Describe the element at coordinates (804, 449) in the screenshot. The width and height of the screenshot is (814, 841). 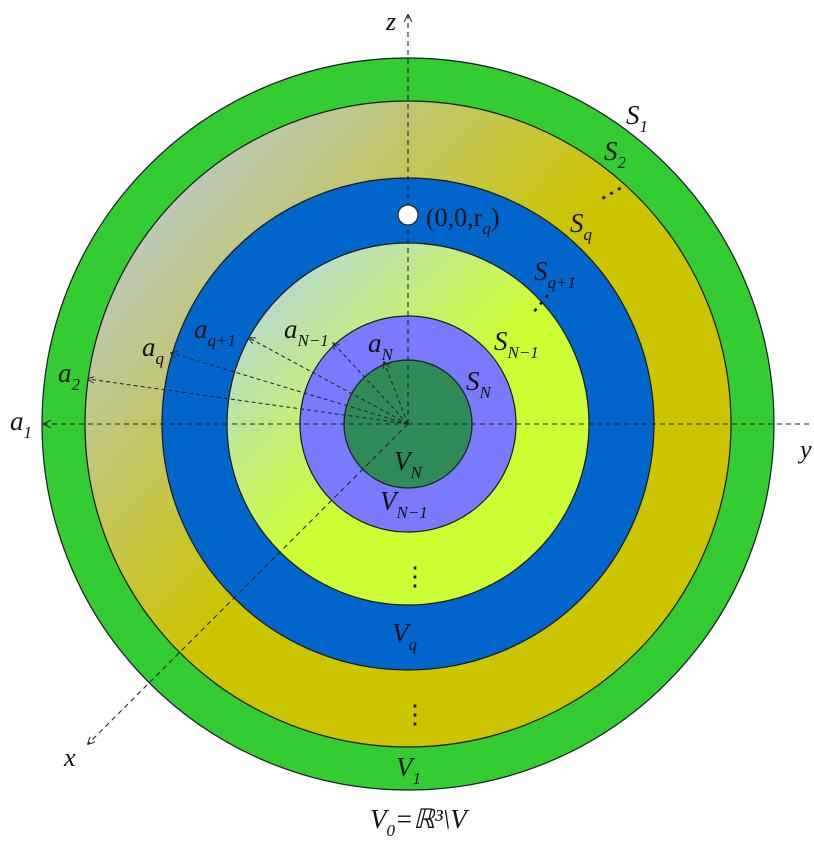
I see `label-y: y` at that location.